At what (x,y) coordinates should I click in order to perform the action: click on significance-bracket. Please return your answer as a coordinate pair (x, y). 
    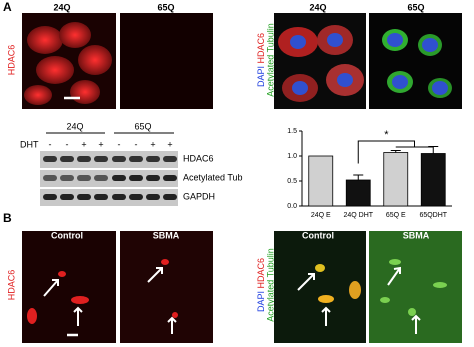
    Looking at the image, I should click on (395, 152).